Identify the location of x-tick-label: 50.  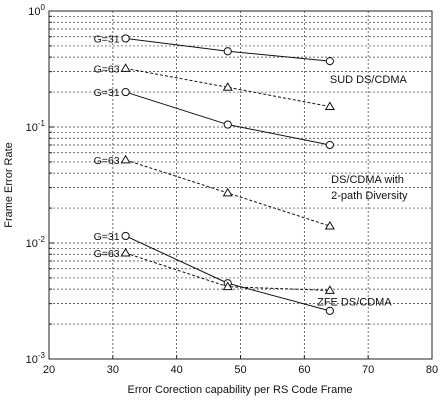
(240, 370).